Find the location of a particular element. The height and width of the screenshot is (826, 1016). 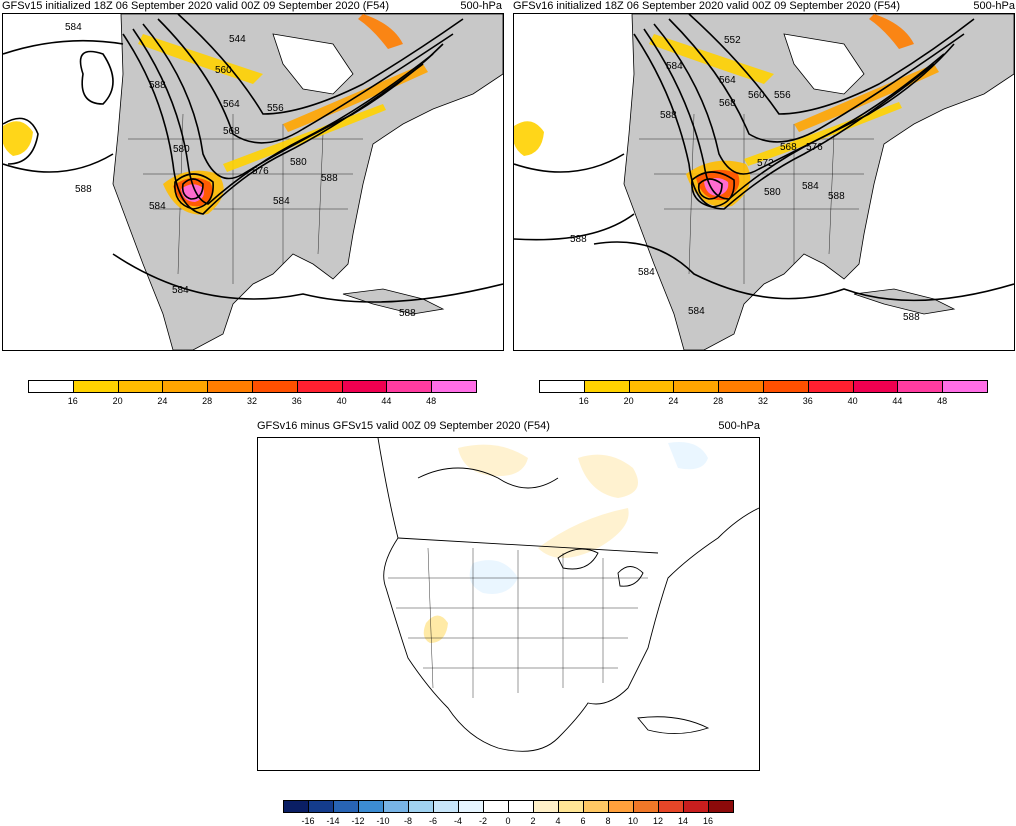

colorbar-gfsv16: 16 20 24 28 32 36 40 44 48 is located at coordinates (763, 395).